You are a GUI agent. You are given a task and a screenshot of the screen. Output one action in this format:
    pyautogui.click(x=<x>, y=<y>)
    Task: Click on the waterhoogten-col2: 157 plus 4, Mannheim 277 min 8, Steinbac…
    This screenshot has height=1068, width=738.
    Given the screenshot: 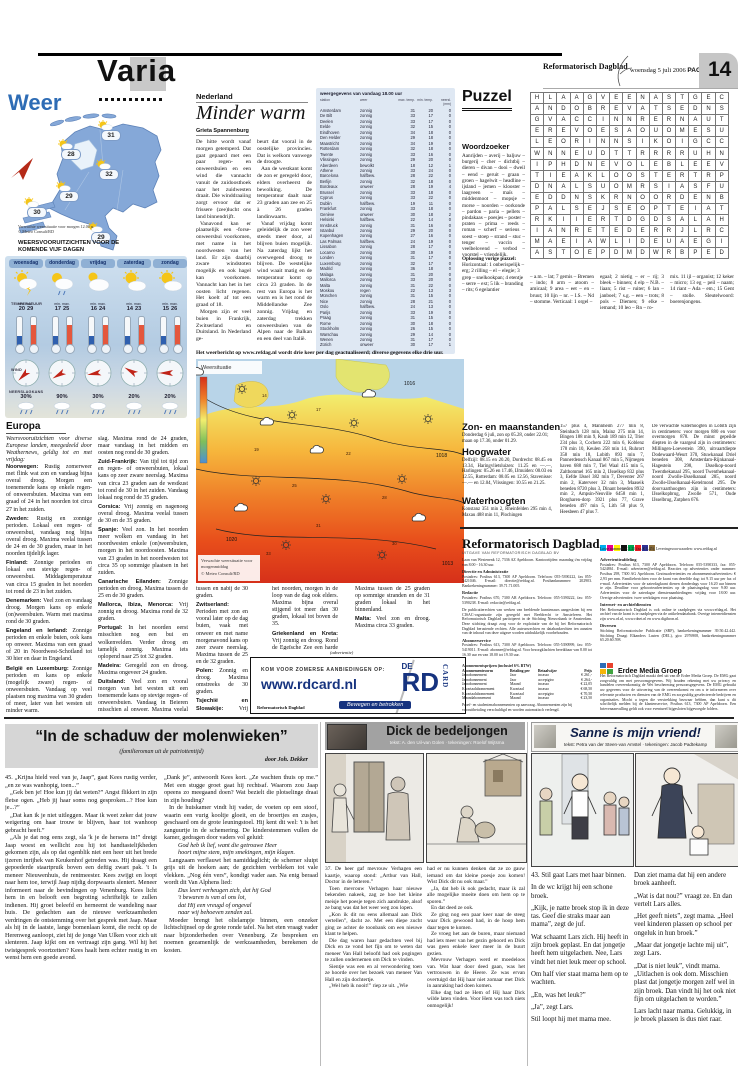 What is the action you would take?
    pyautogui.click(x=602, y=469)
    